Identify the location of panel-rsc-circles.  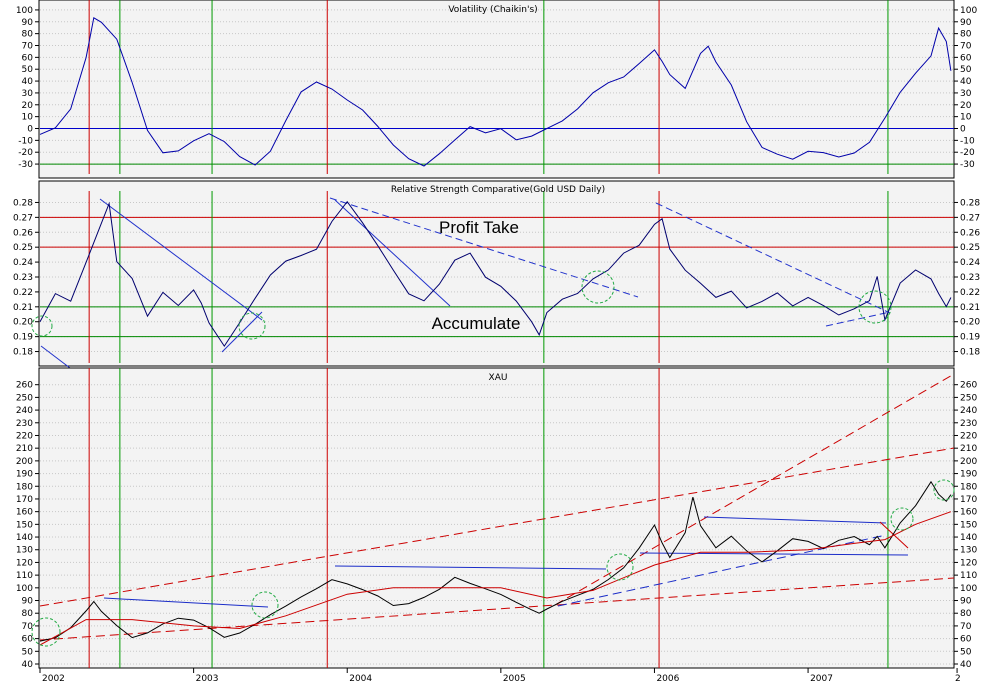
(461, 305).